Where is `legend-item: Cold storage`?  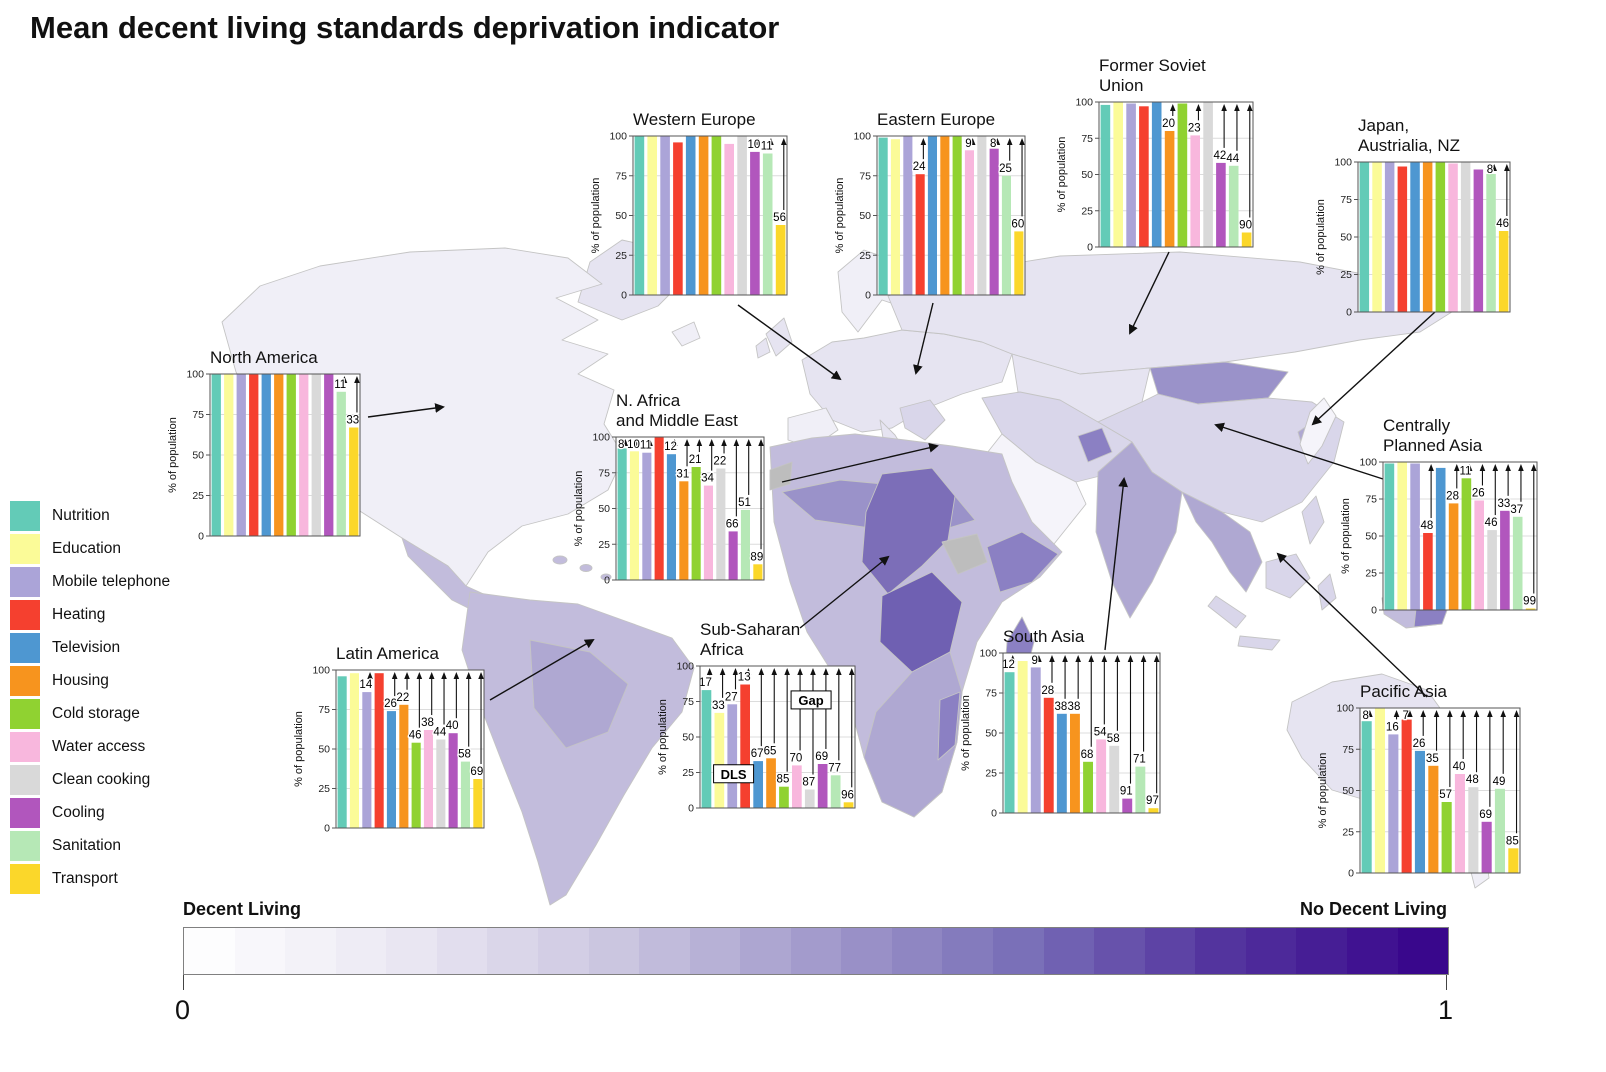 legend-item: Cold storage is located at coordinates (90, 714).